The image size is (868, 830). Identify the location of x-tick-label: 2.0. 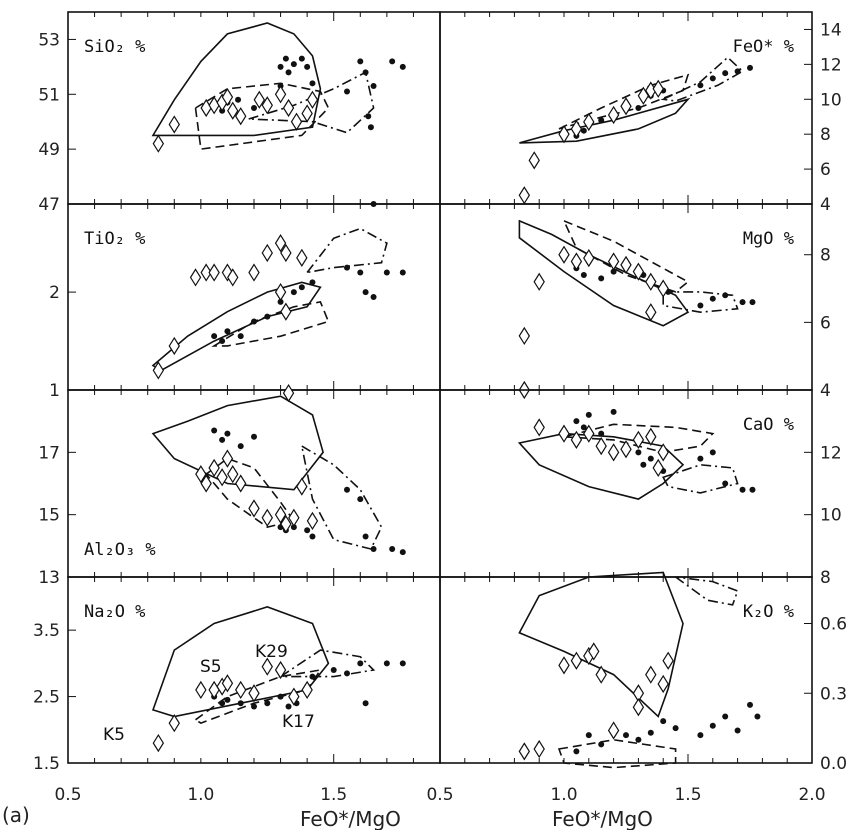
(811, 795).